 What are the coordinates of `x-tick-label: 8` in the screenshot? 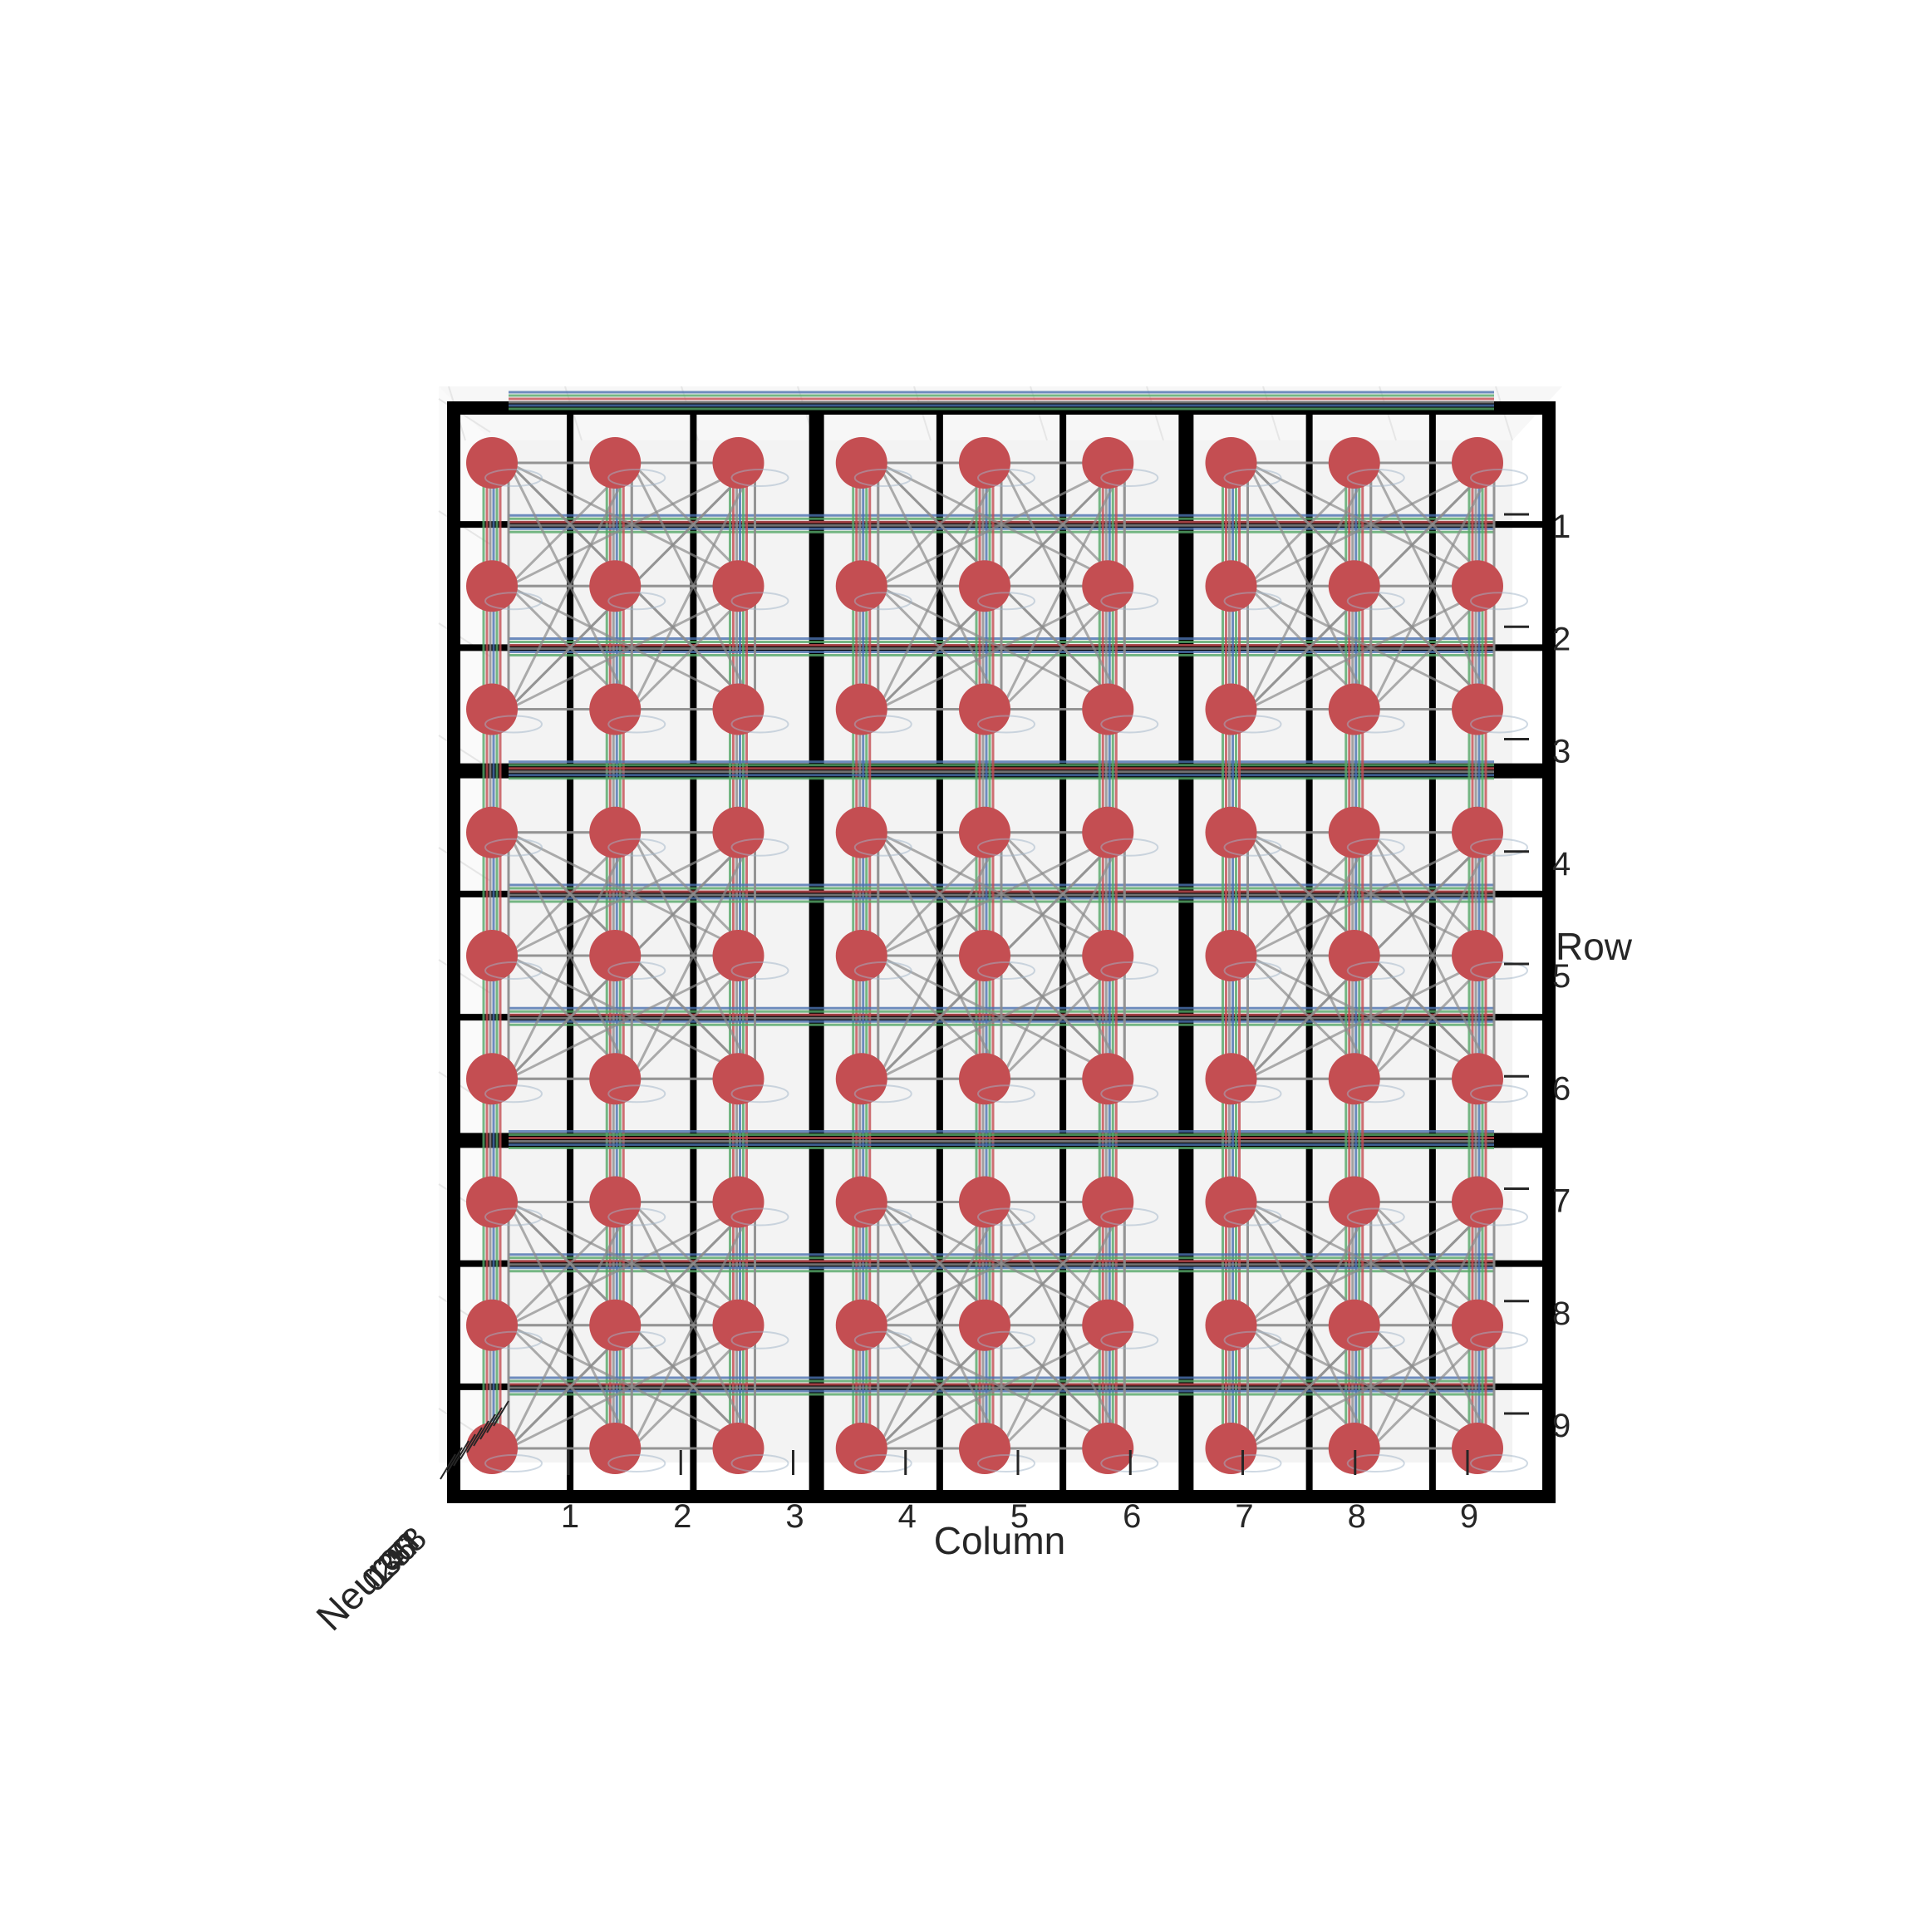 It's located at (1357, 1517).